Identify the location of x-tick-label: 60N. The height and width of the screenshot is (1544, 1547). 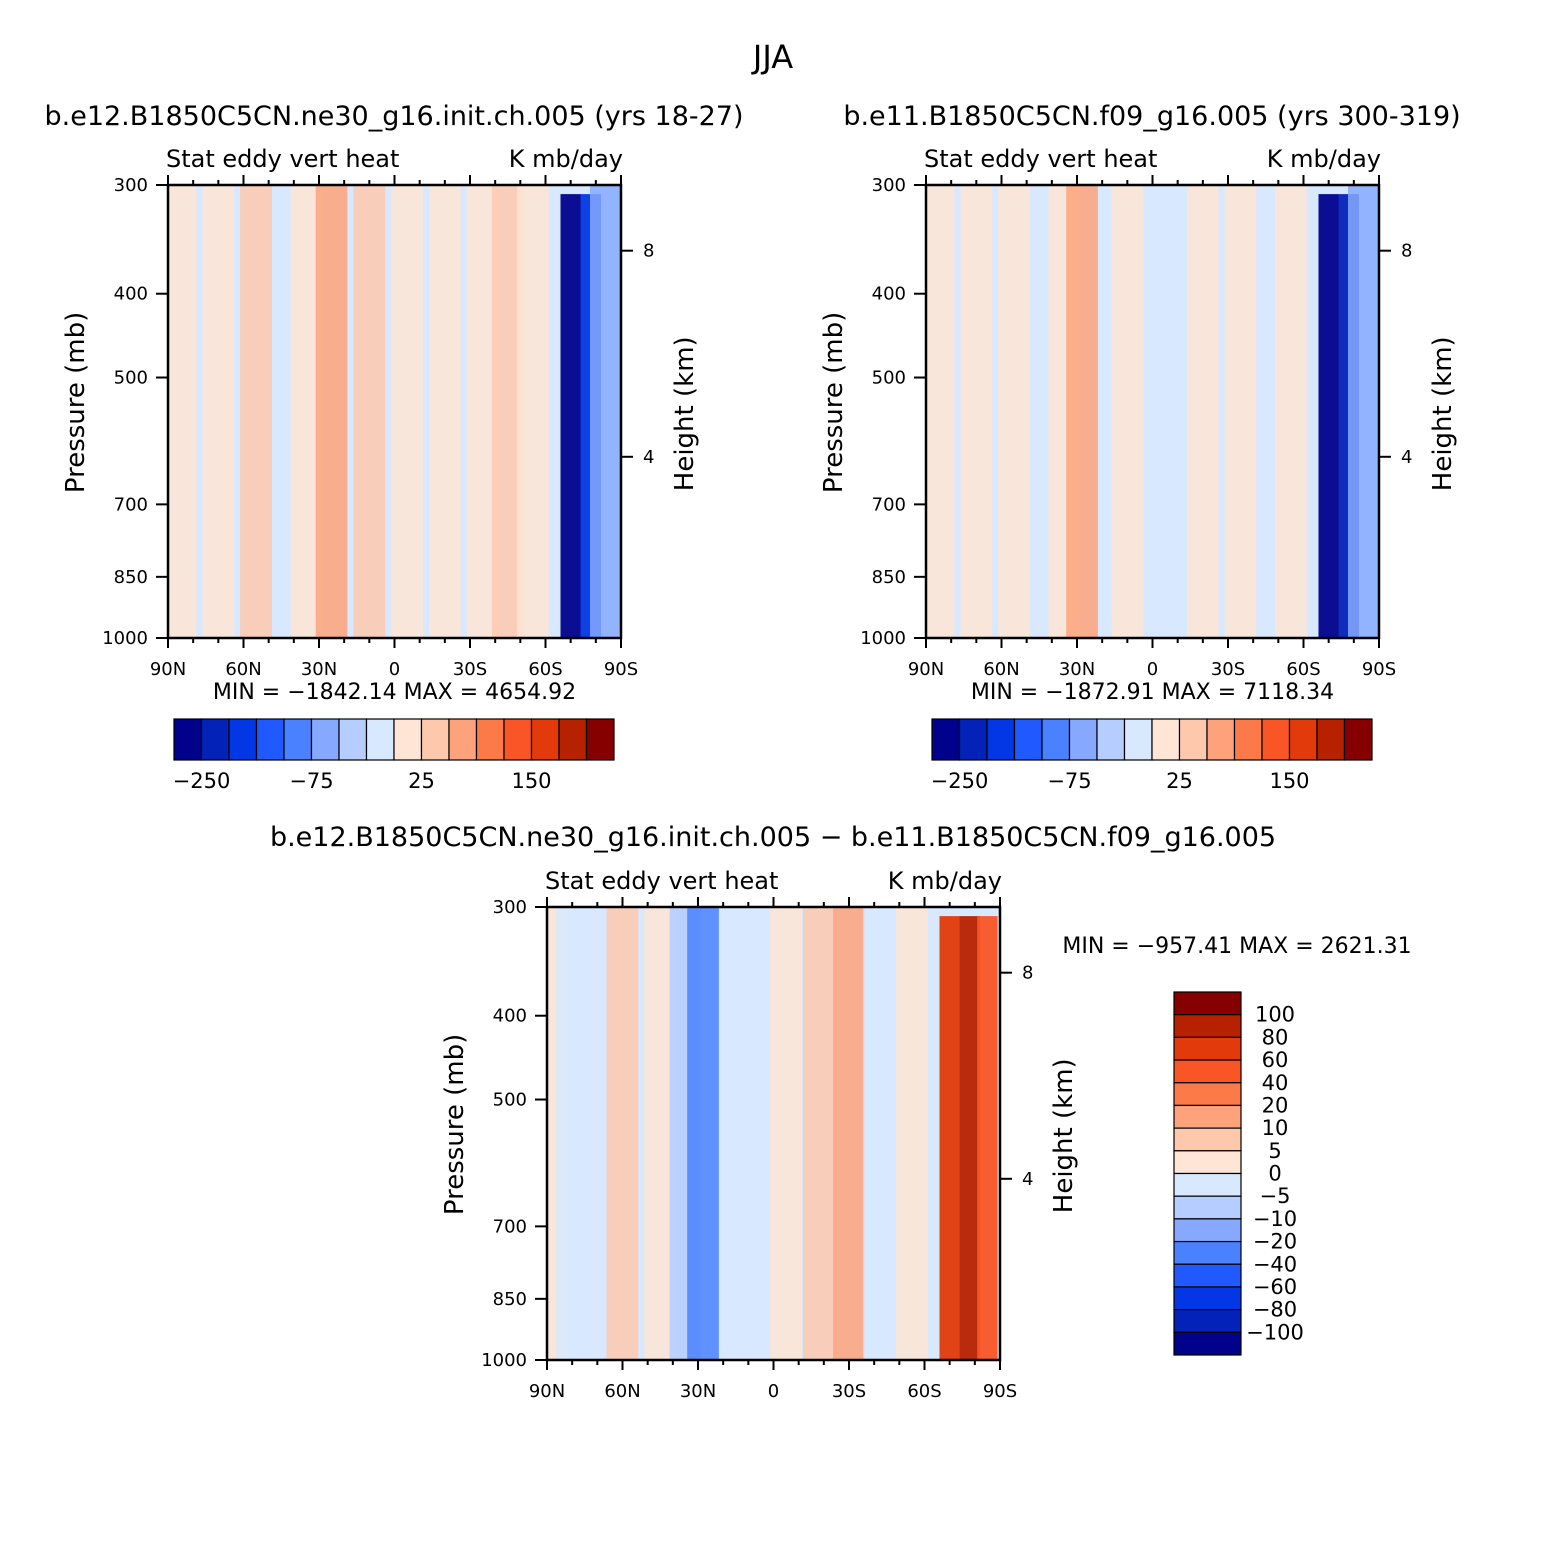
(1001, 669).